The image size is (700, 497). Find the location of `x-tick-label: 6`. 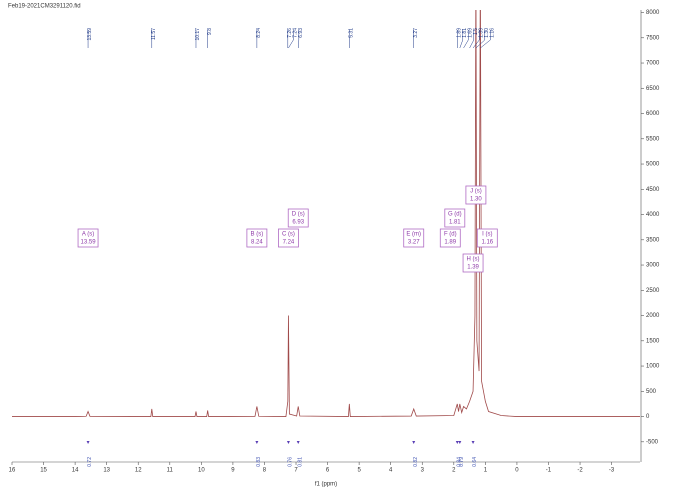

x-tick-label: 6 is located at coordinates (328, 471).